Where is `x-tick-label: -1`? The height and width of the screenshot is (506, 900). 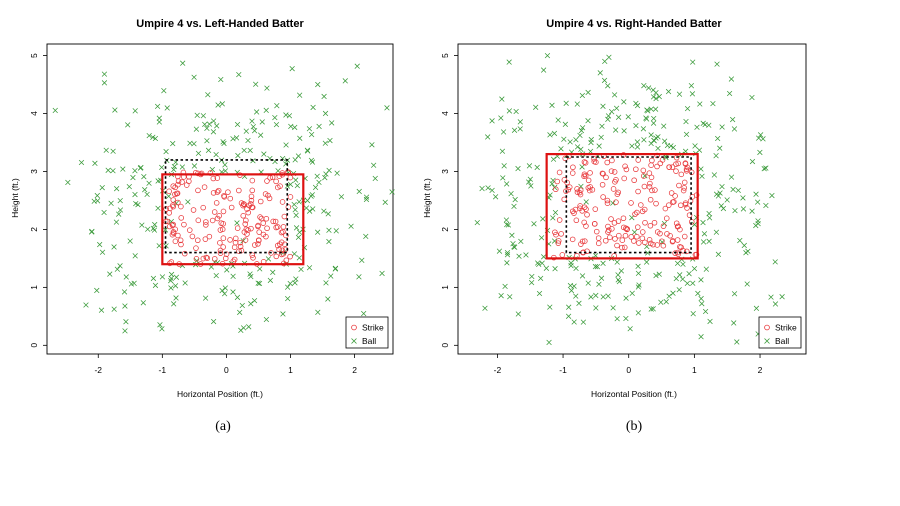 x-tick-label: -1 is located at coordinates (563, 370).